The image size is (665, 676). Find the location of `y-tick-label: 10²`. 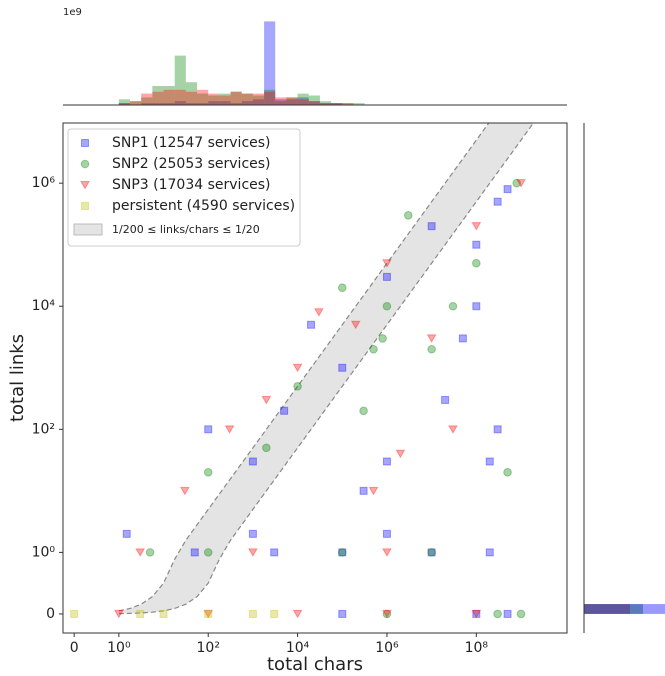

y-tick-label: 10² is located at coordinates (43, 429).